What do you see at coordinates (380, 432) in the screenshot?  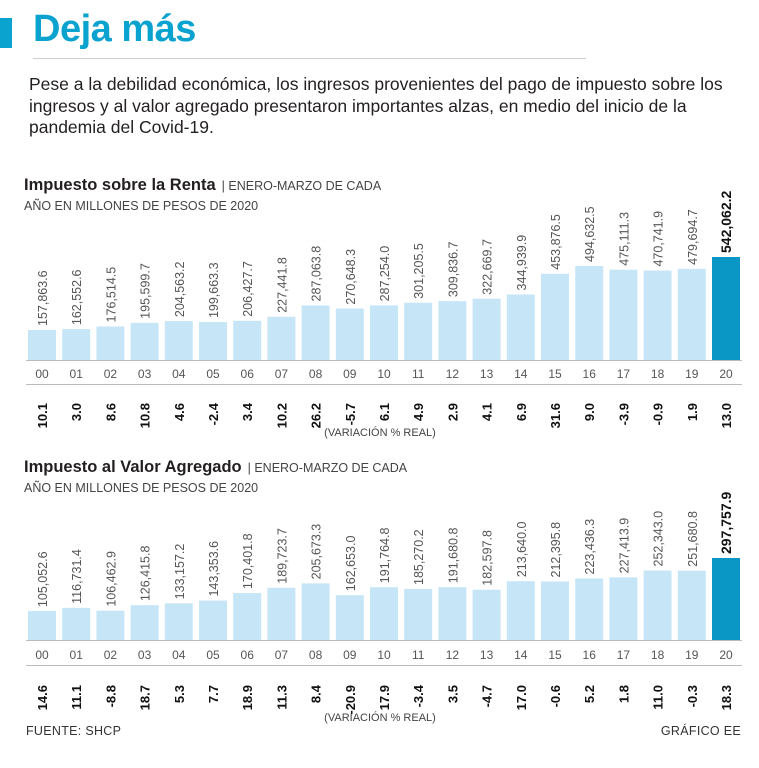 I see `chart1-variation-caption: (VARIACIÓN % REAL)` at bounding box center [380, 432].